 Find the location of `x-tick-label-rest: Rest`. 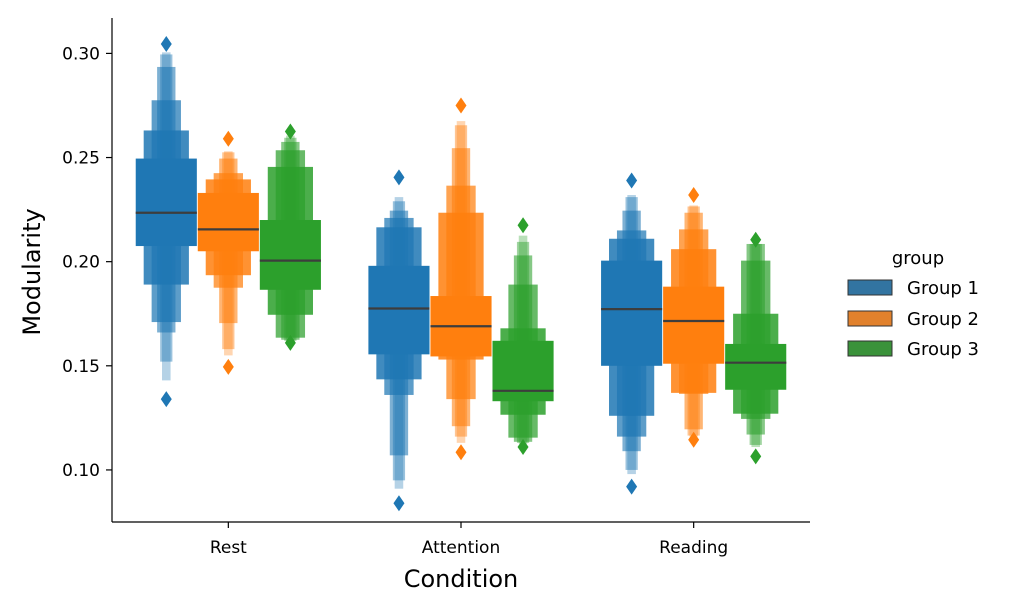

x-tick-label-rest: Rest is located at coordinates (228, 548).